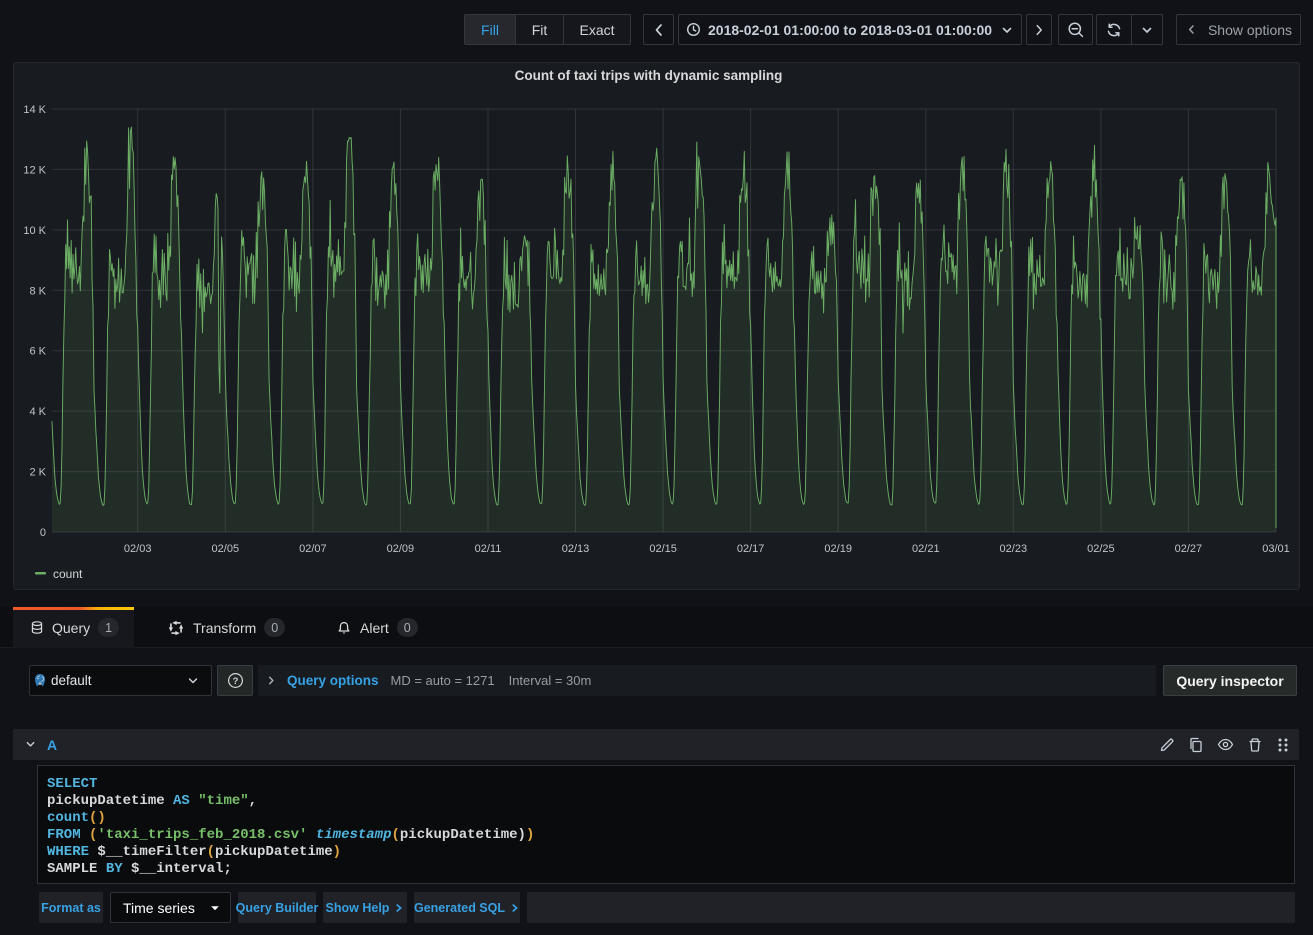 The width and height of the screenshot is (1313, 935). What do you see at coordinates (34, 110) in the screenshot?
I see `svg-text: 14 K` at bounding box center [34, 110].